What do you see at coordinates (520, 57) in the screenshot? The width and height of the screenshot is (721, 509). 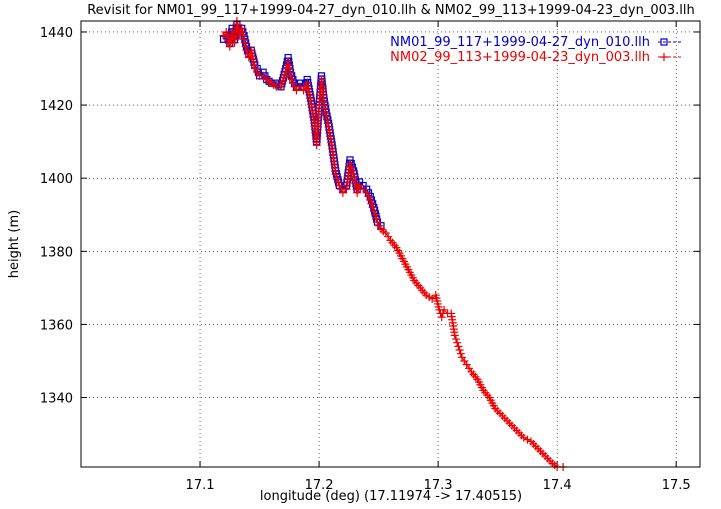 I see `legend-label-nm02: NM02_99_113+1999-04-23_dyn_003.llh` at bounding box center [520, 57].